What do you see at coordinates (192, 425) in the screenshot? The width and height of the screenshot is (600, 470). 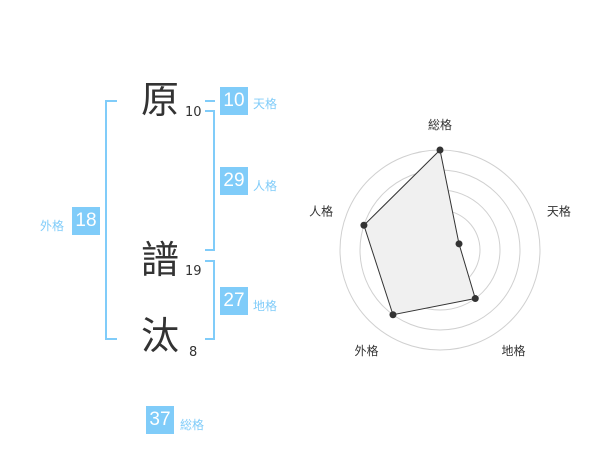 I see `soukaku-label: 総格` at bounding box center [192, 425].